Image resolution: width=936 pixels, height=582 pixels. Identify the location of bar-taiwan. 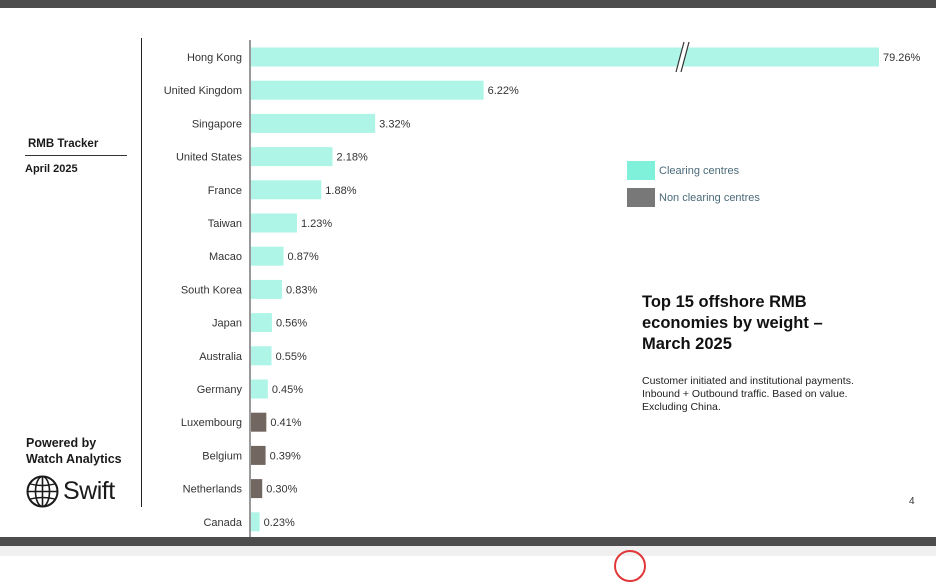
(274, 223).